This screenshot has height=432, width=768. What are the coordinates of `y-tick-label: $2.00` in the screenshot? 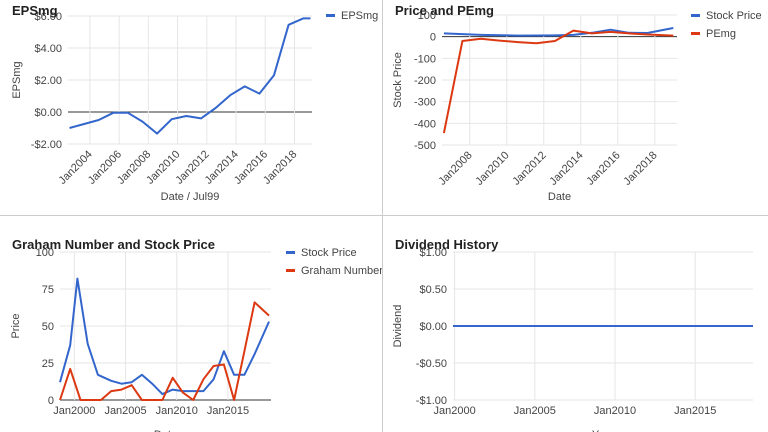 It's located at (48, 81).